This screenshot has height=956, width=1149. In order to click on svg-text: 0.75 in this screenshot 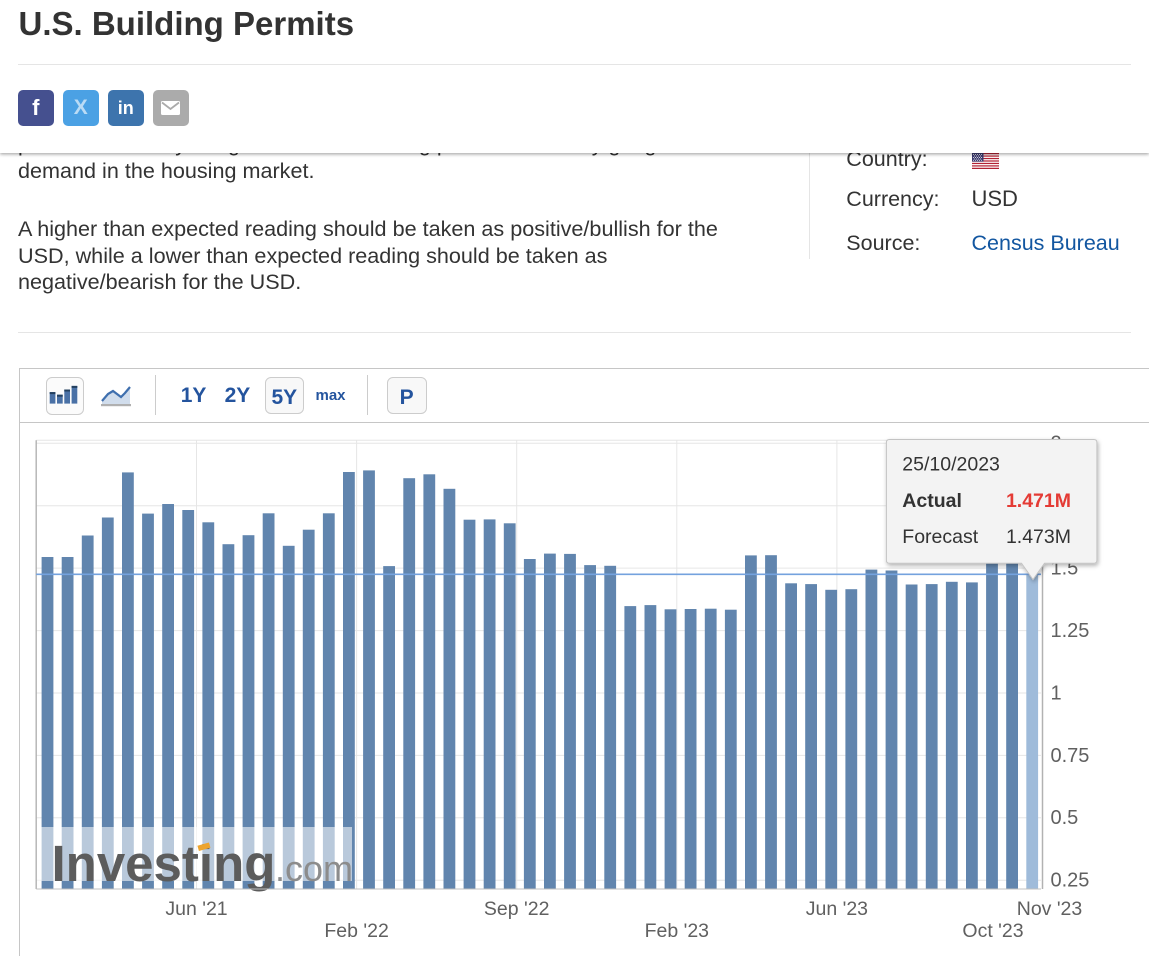, I will do `click(1070, 756)`.